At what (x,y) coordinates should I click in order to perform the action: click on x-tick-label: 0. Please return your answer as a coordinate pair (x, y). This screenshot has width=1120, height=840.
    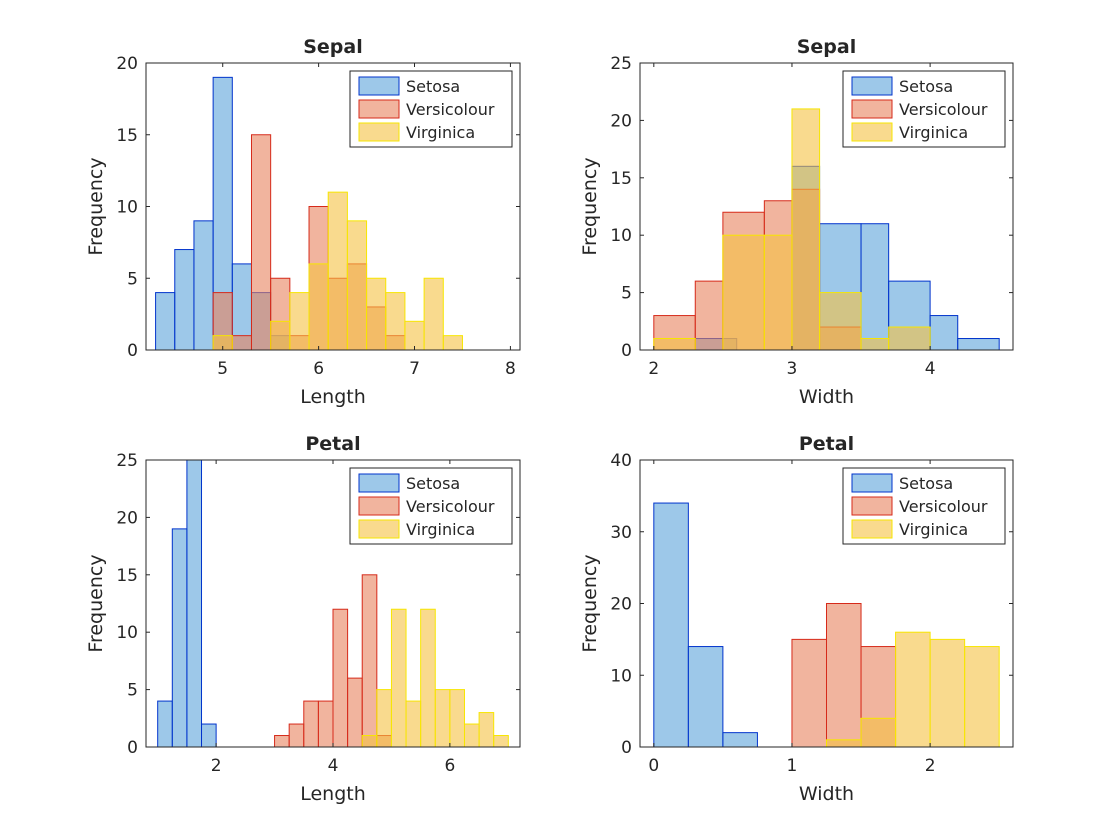
    Looking at the image, I should click on (653, 766).